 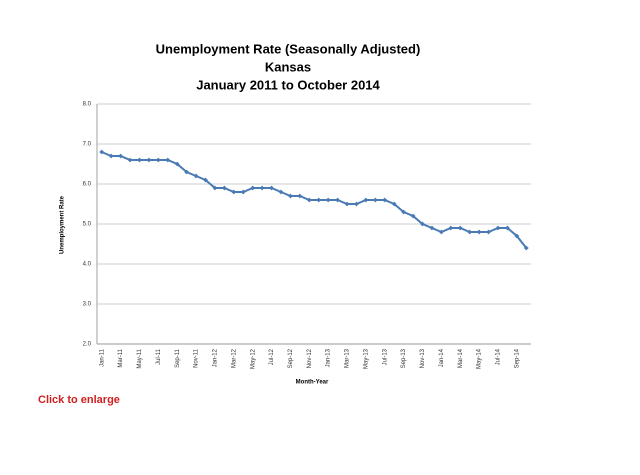 What do you see at coordinates (461, 358) in the screenshot?
I see `x-tick-label: Mar-14` at bounding box center [461, 358].